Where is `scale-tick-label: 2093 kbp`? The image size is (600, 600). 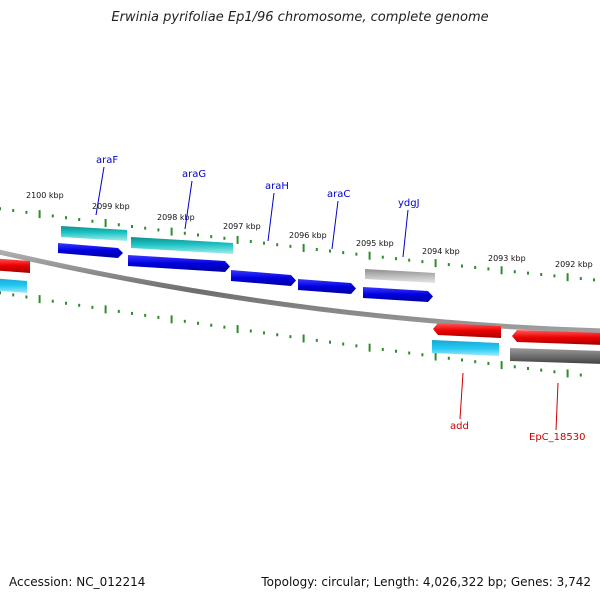
scale-tick-label: 2093 kbp is located at coordinates (507, 258).